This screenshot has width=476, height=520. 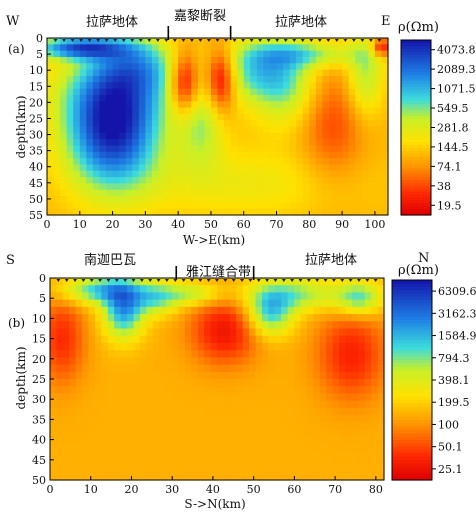 I want to click on panel-a-x-tick-label: 0, so click(x=47, y=224).